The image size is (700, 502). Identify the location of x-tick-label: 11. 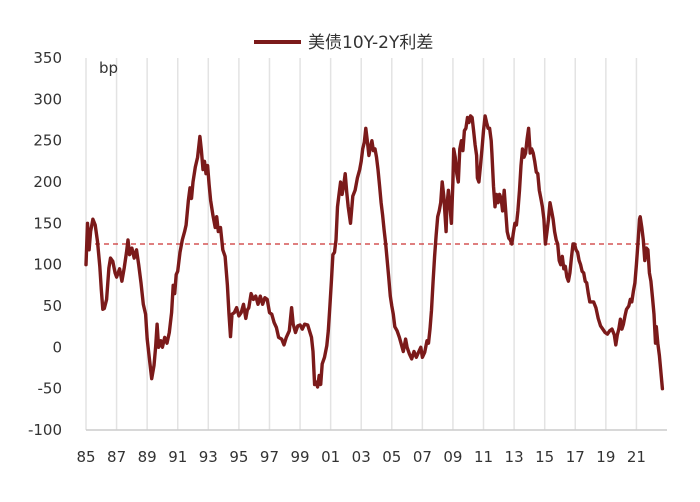
(483, 457).